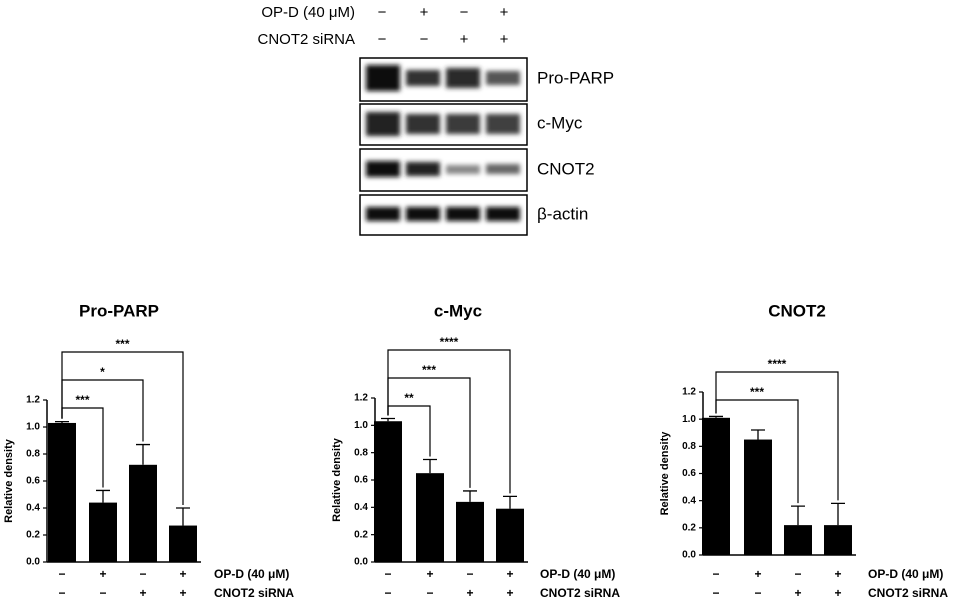 The image size is (969, 601). Describe the element at coordinates (306, 39) in the screenshot. I see `blot-condition-label: CNOT2 siRNA` at that location.